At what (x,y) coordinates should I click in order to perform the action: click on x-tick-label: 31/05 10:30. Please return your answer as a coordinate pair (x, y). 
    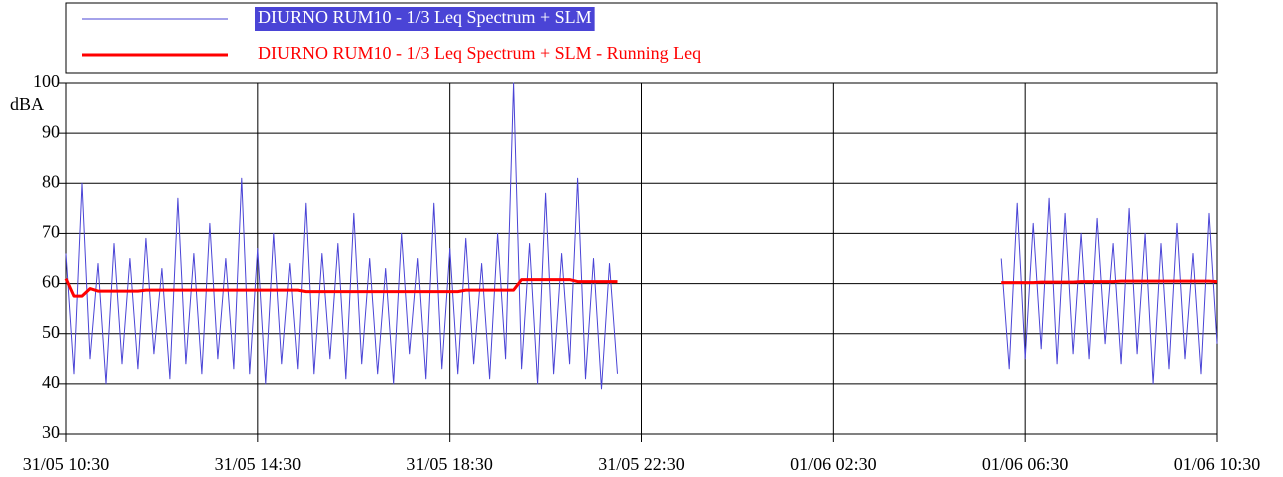
    Looking at the image, I should click on (66, 464).